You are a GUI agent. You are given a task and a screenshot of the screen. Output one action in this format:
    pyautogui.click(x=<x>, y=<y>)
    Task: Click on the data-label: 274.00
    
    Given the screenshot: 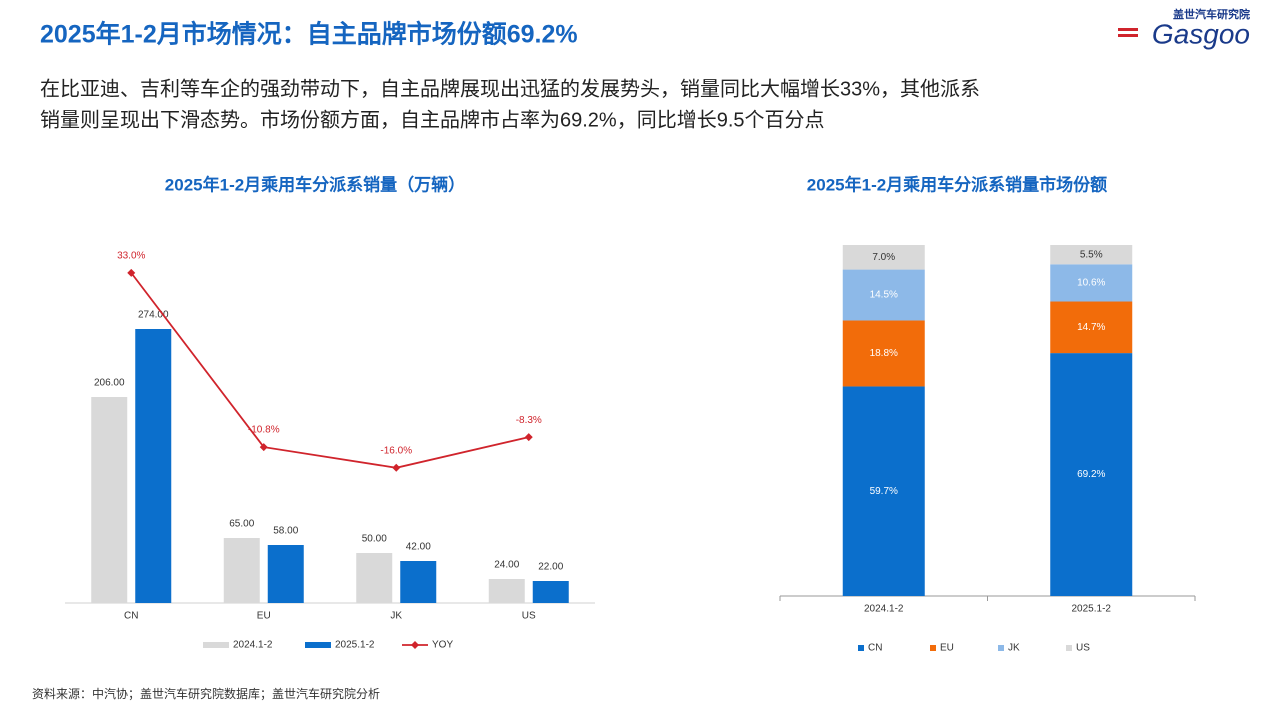 What is the action you would take?
    pyautogui.click(x=153, y=315)
    